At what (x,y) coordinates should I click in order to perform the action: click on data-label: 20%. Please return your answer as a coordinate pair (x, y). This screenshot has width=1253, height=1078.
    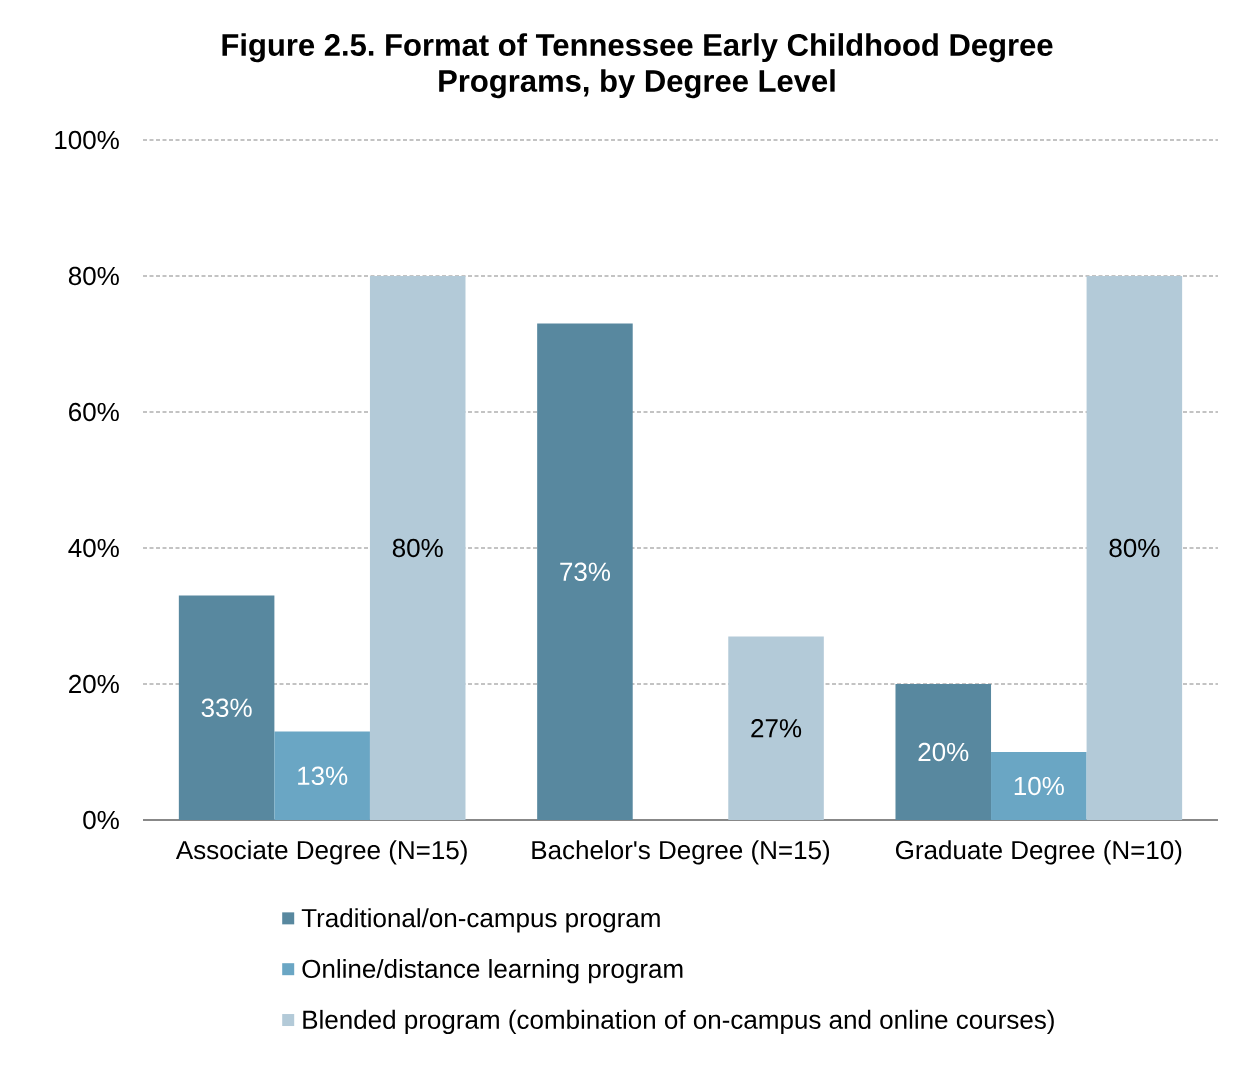
    Looking at the image, I should click on (943, 752).